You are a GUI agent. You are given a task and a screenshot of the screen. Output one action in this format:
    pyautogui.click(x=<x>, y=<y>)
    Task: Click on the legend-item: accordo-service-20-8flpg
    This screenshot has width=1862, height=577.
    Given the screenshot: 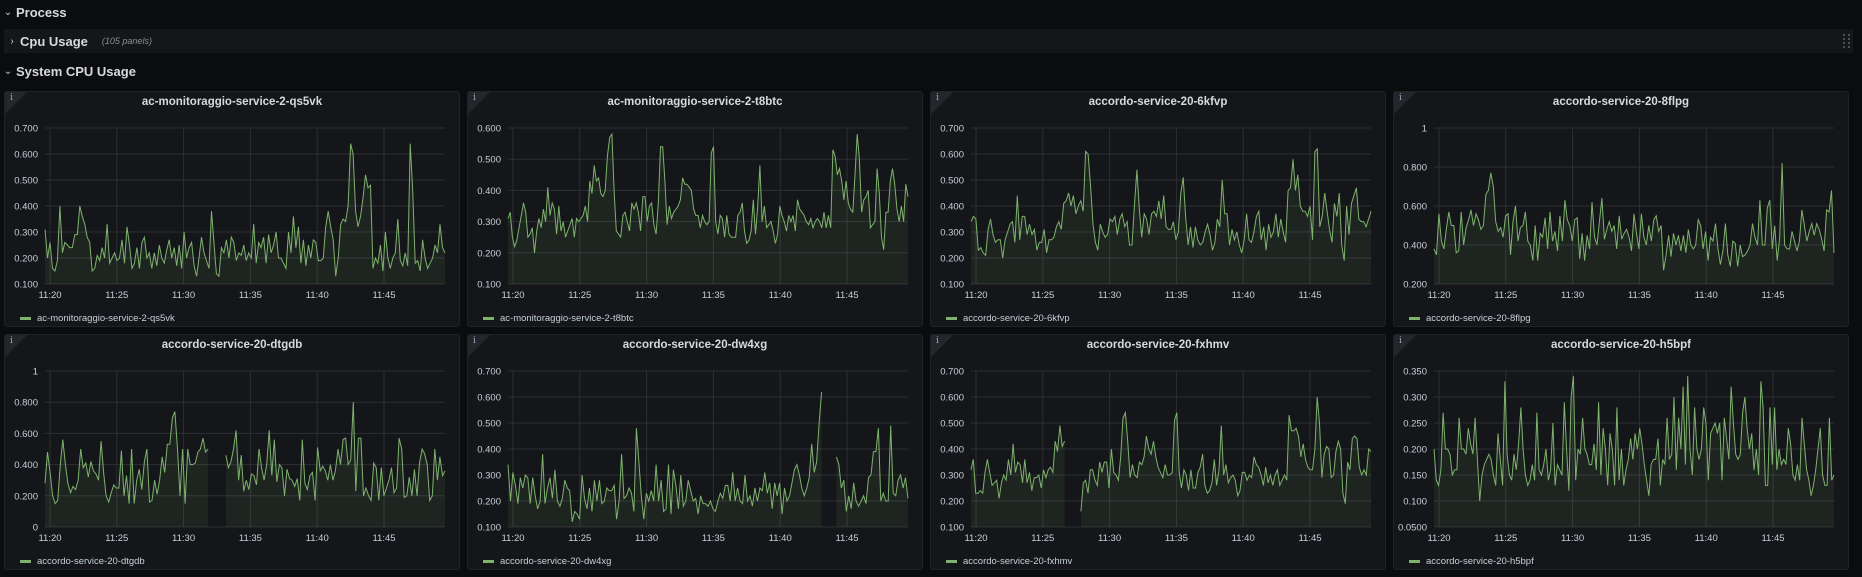 What is the action you would take?
    pyautogui.click(x=1470, y=318)
    